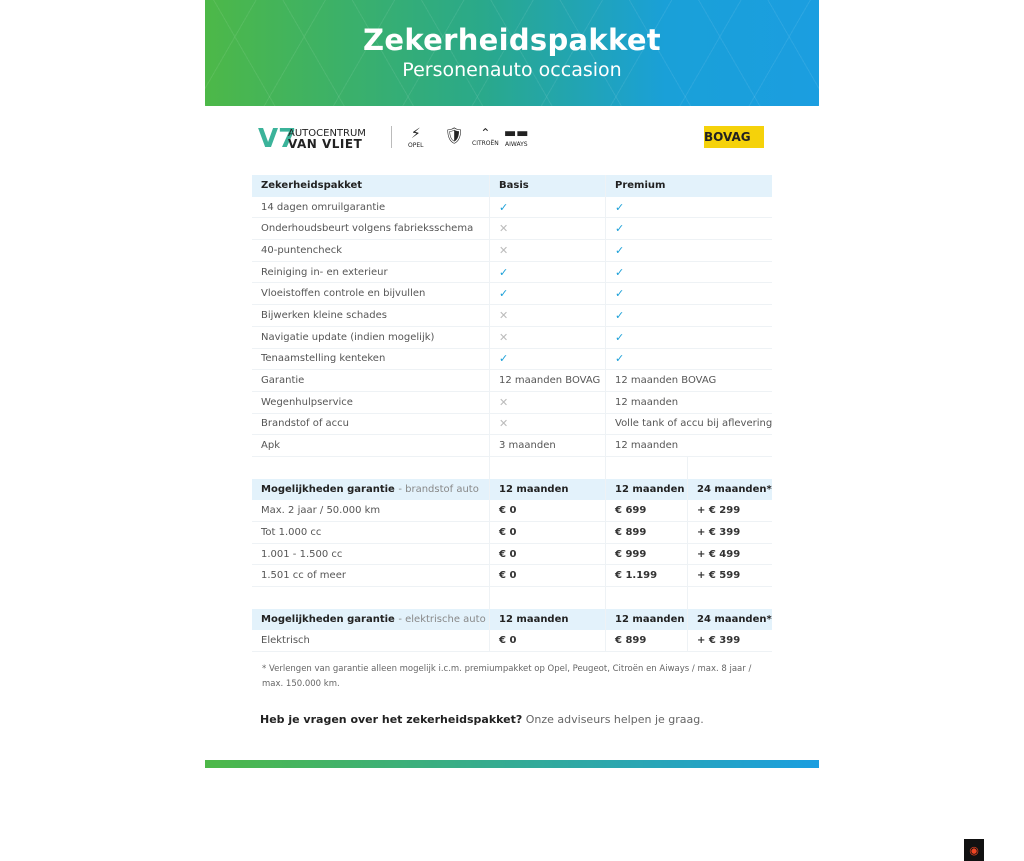  Describe the element at coordinates (647, 576) in the screenshot. I see `table-cell: € 1.199` at that location.